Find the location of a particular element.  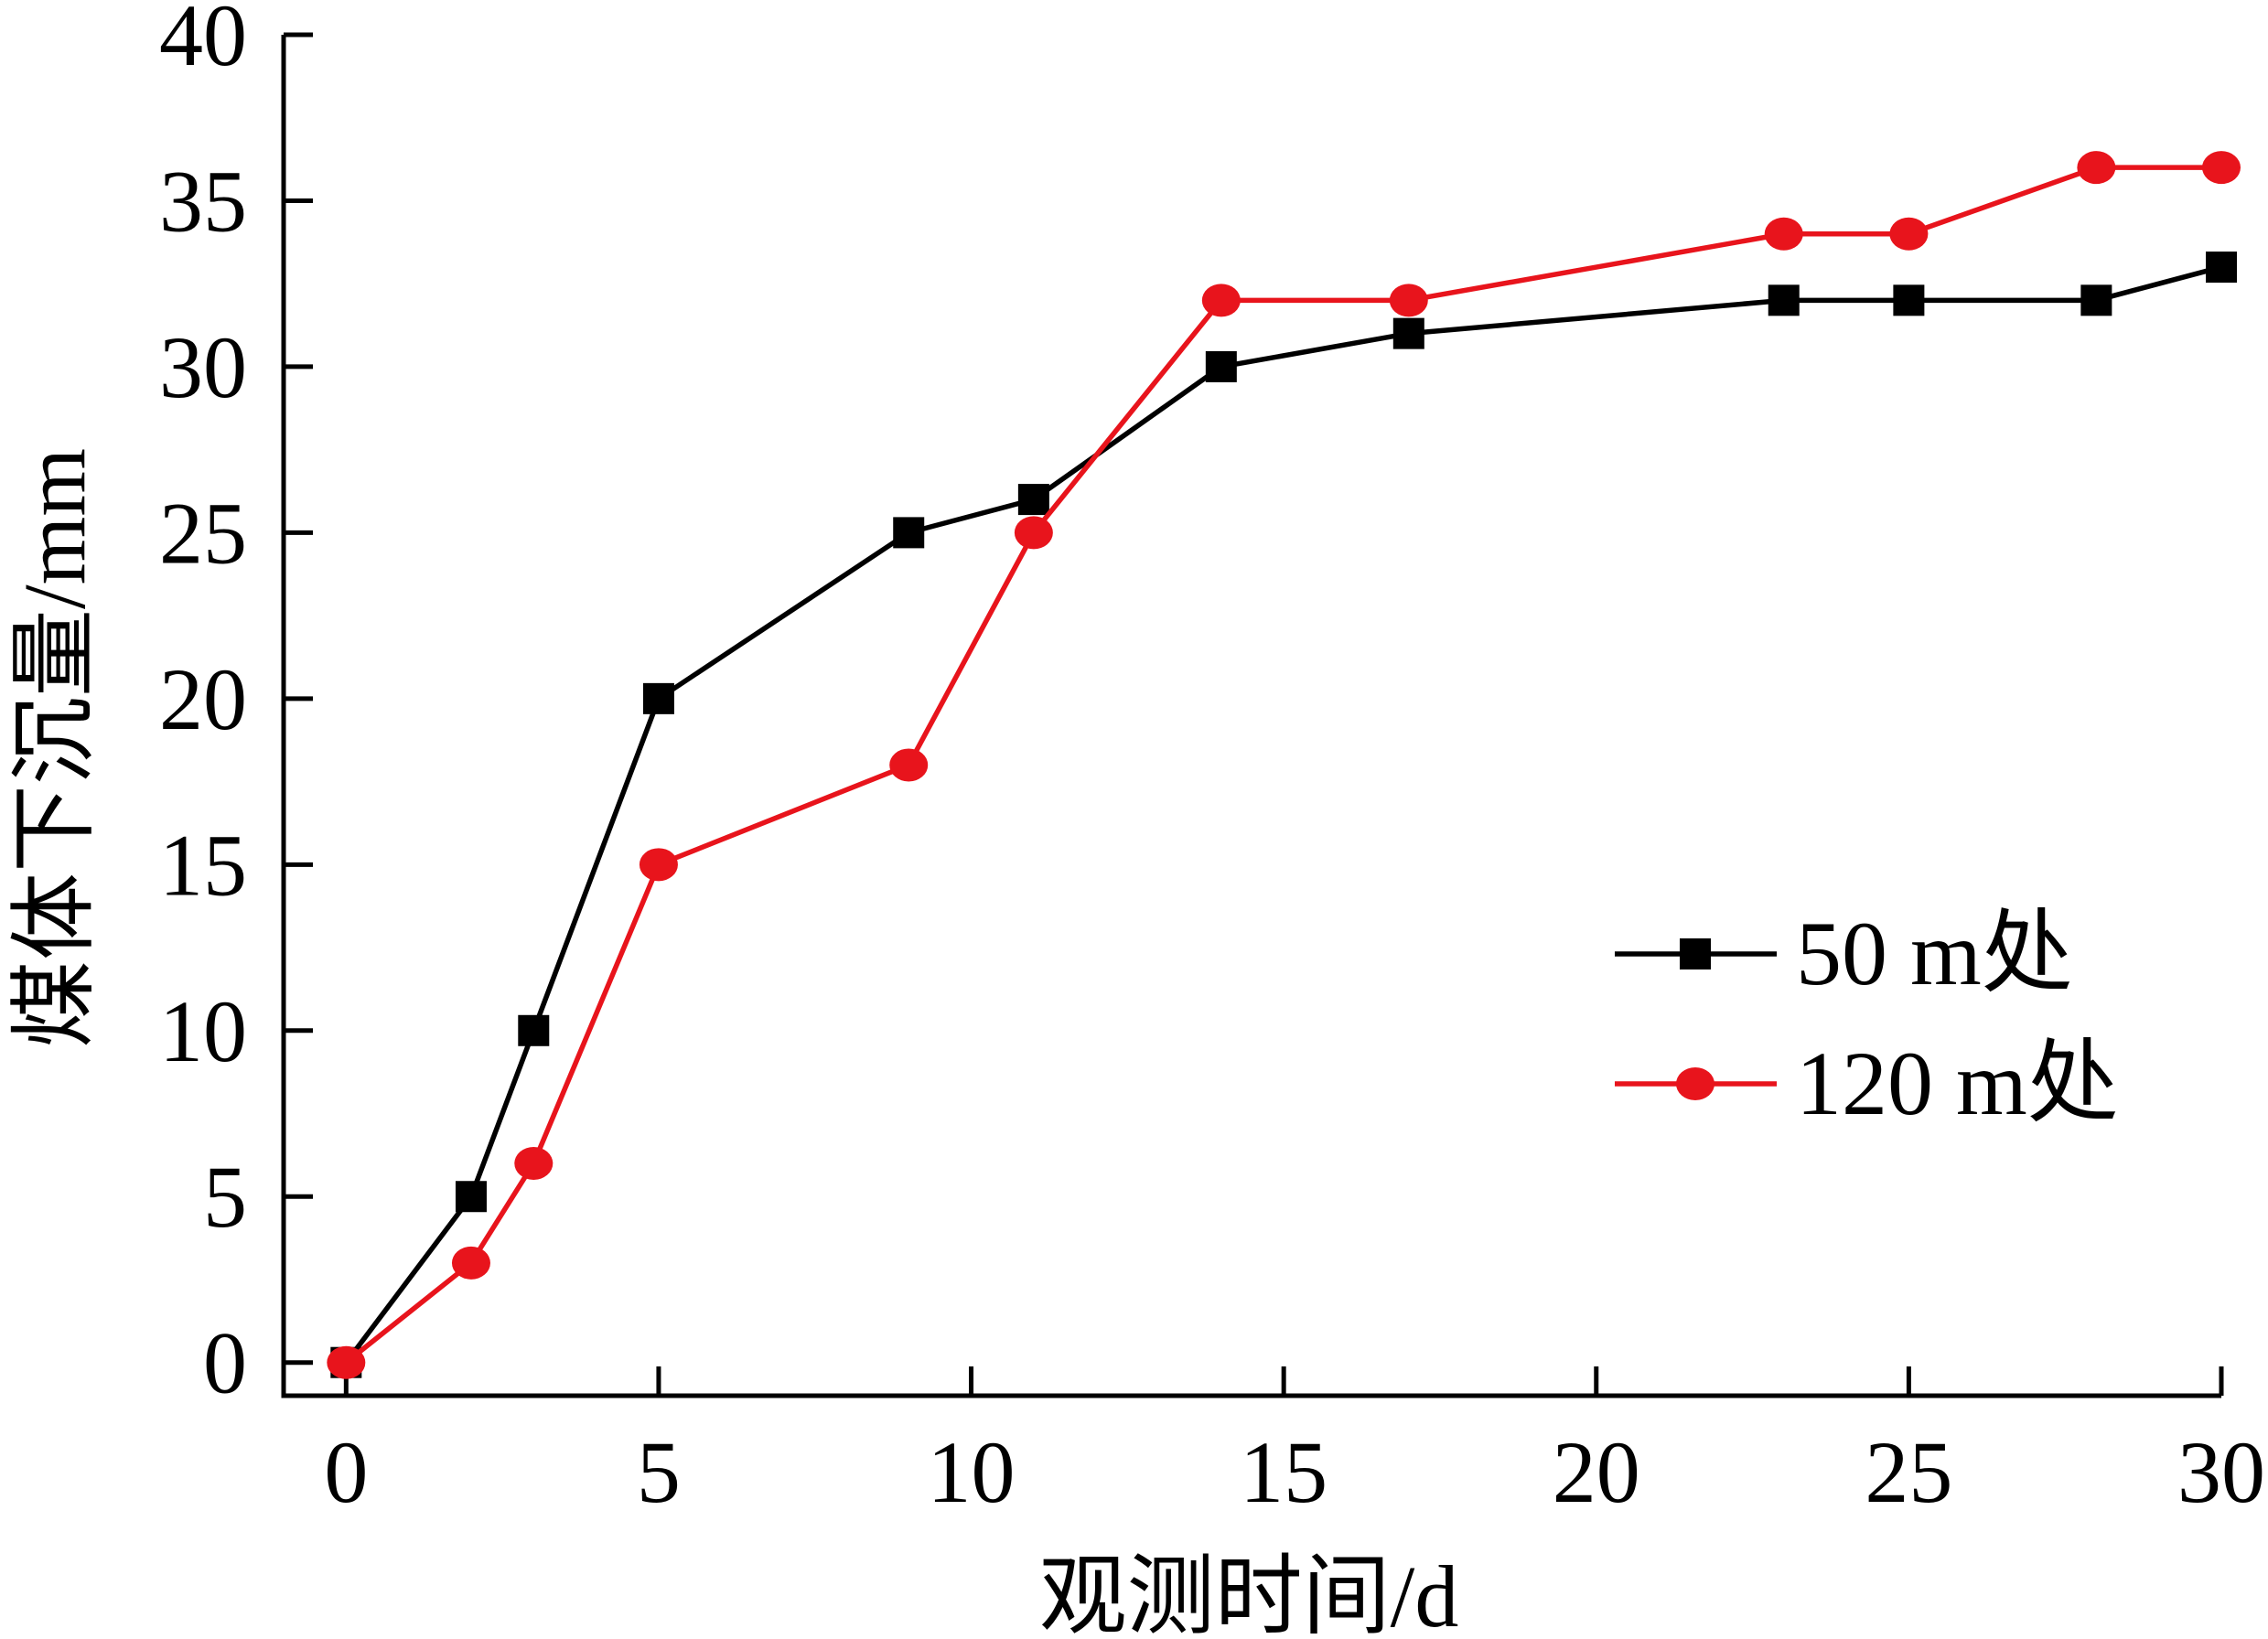

legend-item-1: 50 m处 is located at coordinates (1844, 953).